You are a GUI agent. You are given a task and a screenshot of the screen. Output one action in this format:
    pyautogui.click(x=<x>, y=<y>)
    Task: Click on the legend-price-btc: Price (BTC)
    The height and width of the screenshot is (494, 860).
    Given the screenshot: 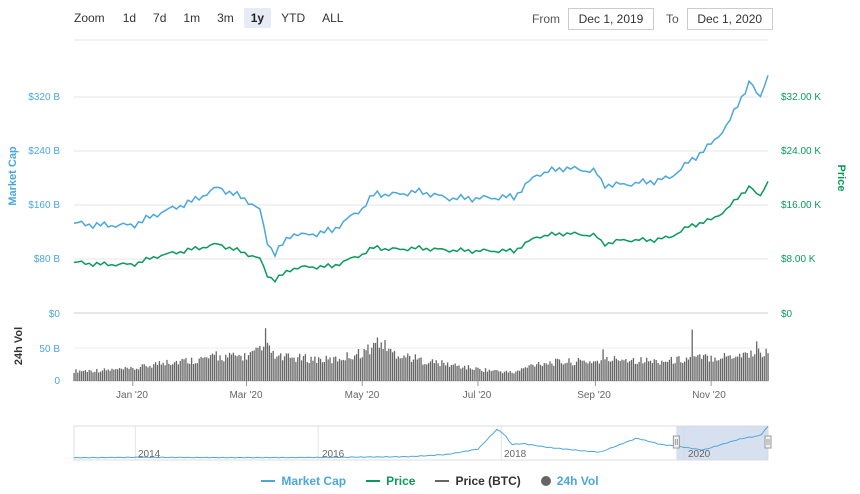 What is the action you would take?
    pyautogui.click(x=478, y=481)
    